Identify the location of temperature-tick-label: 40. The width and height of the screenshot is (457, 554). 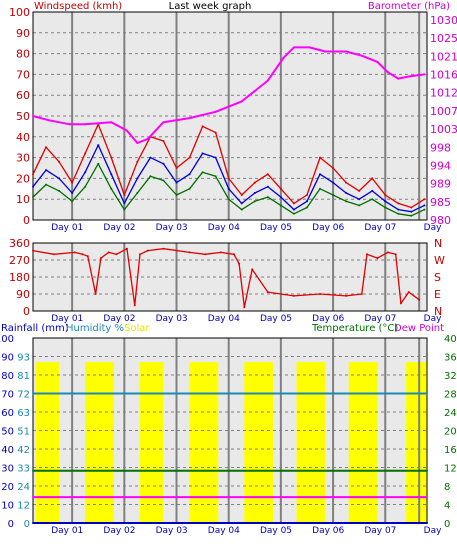
(450, 339).